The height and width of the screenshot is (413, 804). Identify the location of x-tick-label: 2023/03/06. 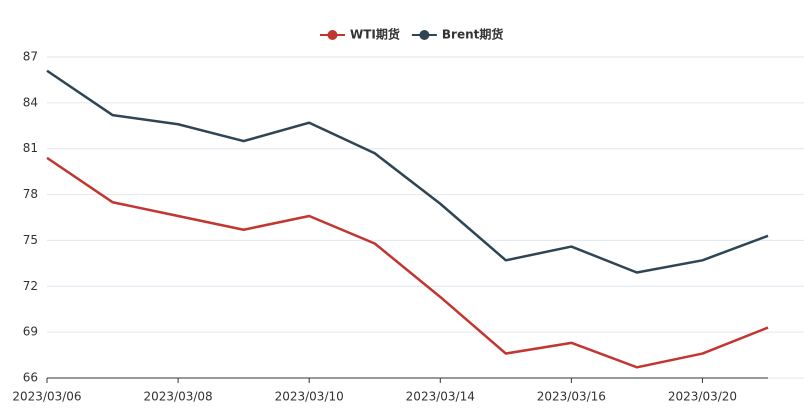
(46, 397).